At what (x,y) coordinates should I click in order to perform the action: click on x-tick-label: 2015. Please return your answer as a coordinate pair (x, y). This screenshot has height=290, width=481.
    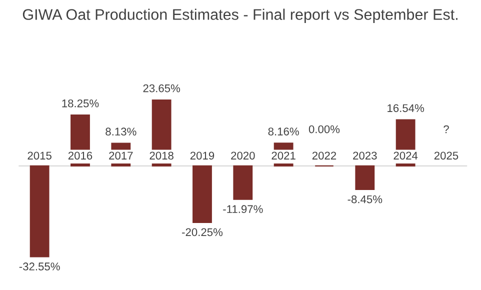
    Looking at the image, I should click on (40, 156).